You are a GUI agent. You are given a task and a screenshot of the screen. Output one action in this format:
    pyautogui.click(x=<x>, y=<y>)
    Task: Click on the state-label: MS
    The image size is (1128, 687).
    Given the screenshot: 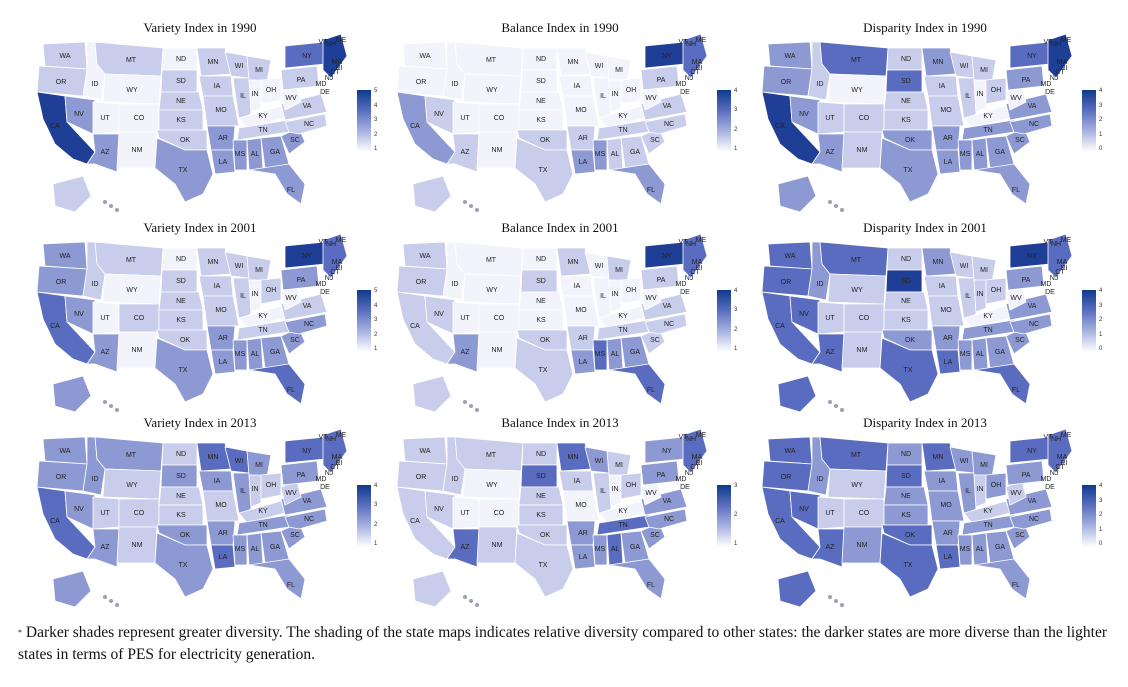 What is the action you would take?
    pyautogui.click(x=600, y=354)
    